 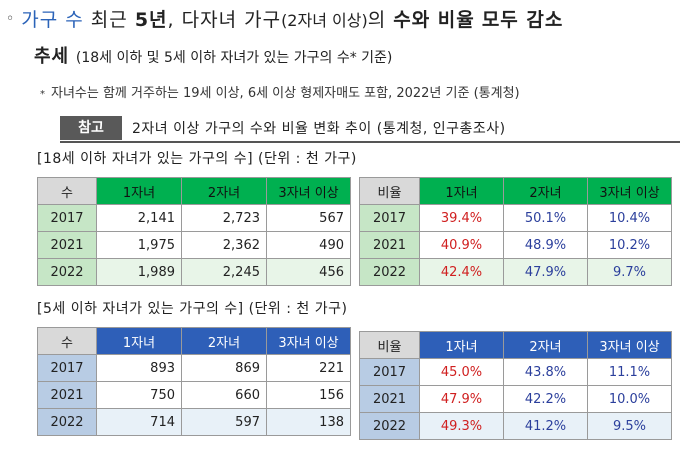 What do you see at coordinates (545, 218) in the screenshot?
I see `cell-value: 50.1%` at bounding box center [545, 218].